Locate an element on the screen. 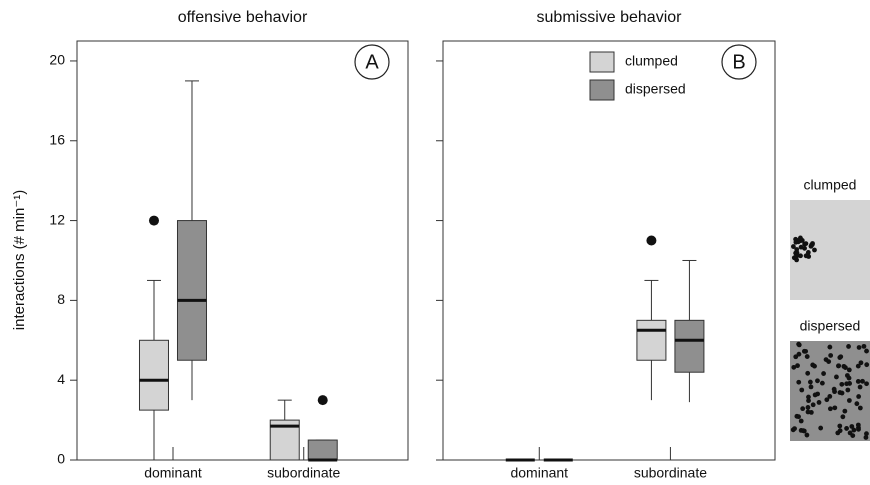 This screenshot has width=870, height=485. panel-label: B is located at coordinates (738, 62).